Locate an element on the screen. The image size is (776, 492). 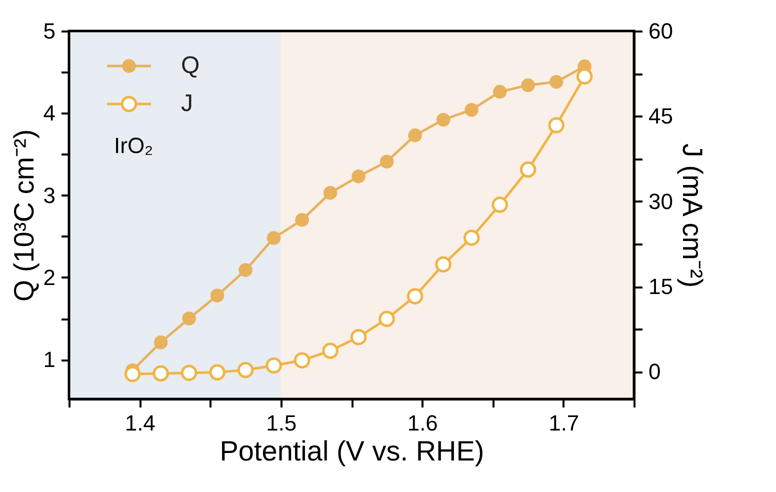
y-tick-label: 2 is located at coordinates (49, 277).